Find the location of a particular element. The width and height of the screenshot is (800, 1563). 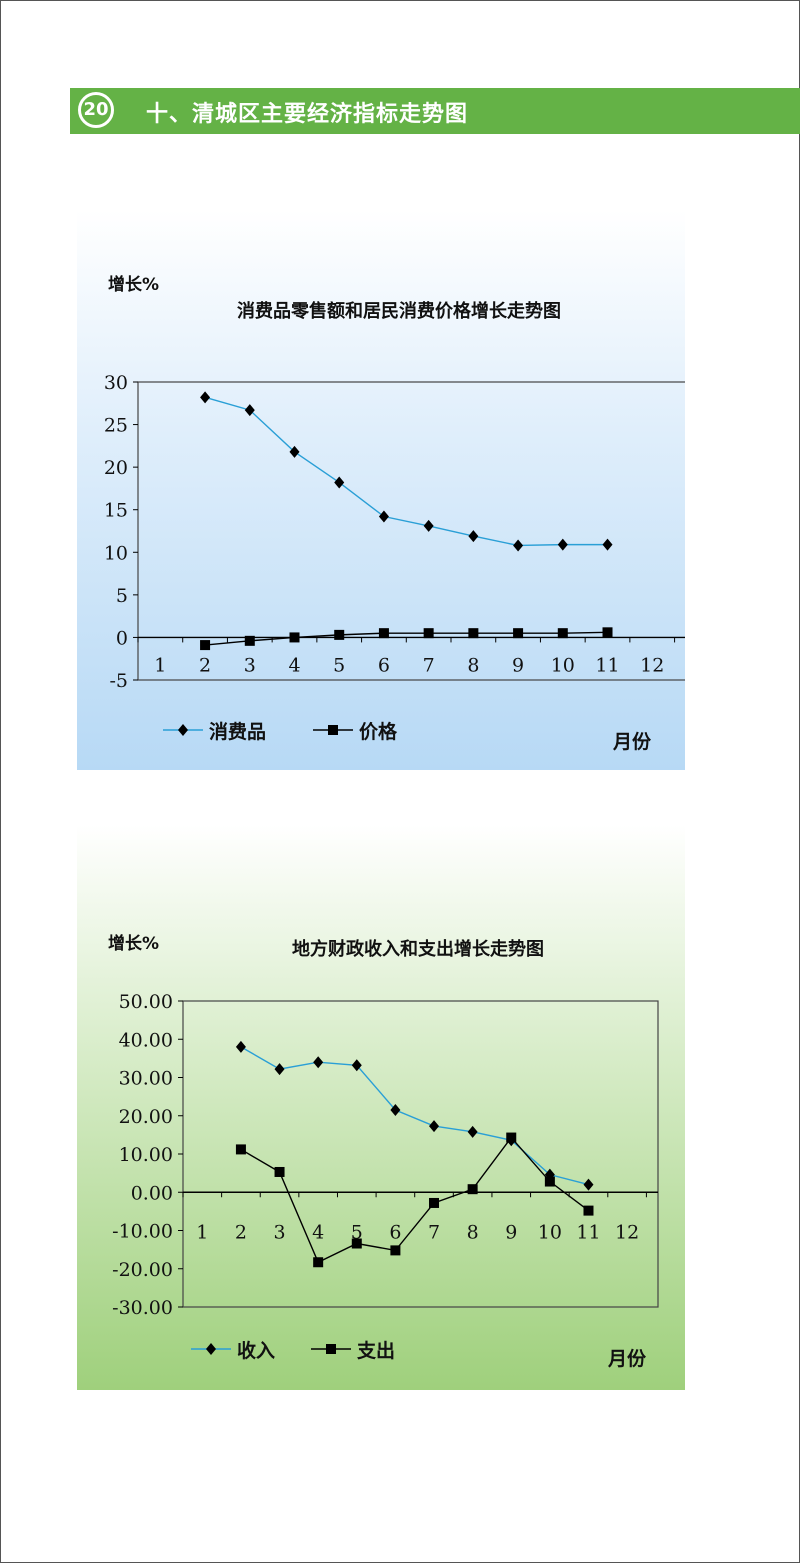

y-tick-label: 20.00 is located at coordinates (146, 1117).